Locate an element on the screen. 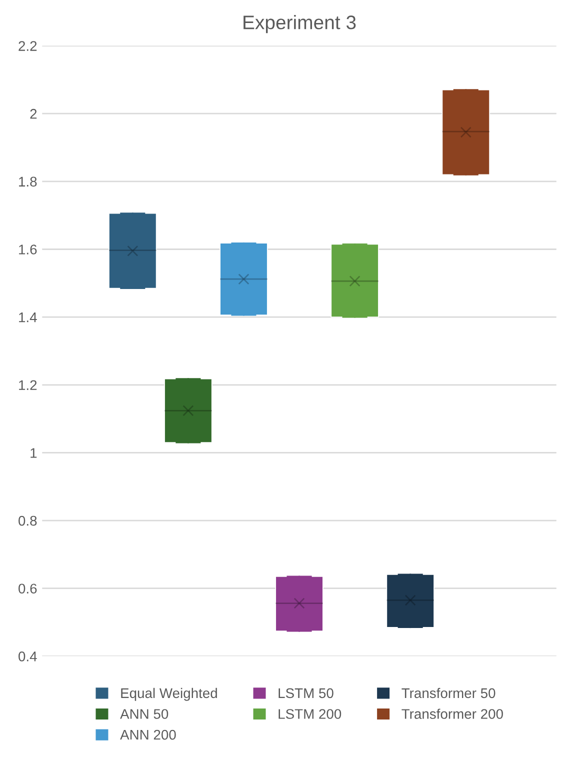 The image size is (562, 763). y-tick-label: 1 is located at coordinates (33, 453).